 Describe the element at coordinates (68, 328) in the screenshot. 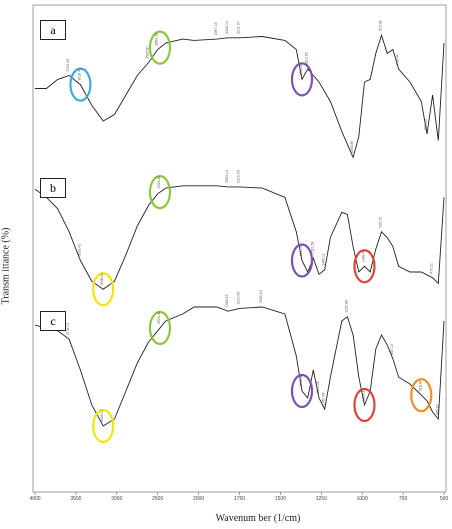

I see `peak-label-c-0: 3744.74` at that location.